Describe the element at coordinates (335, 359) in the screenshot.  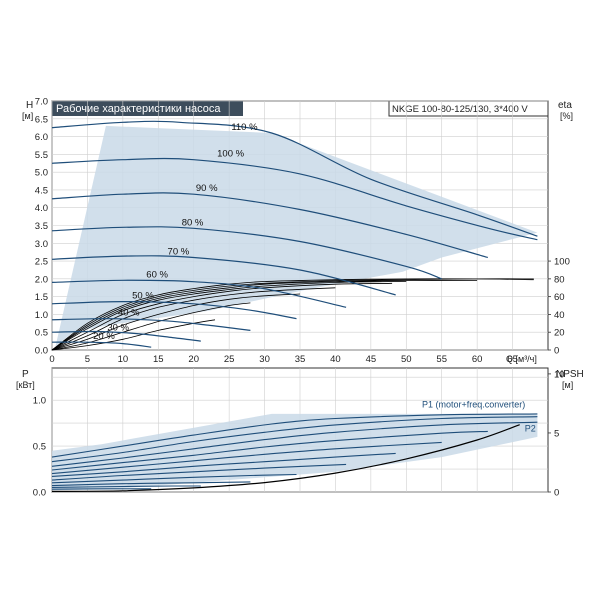
I see `x-tick: 40` at that location.